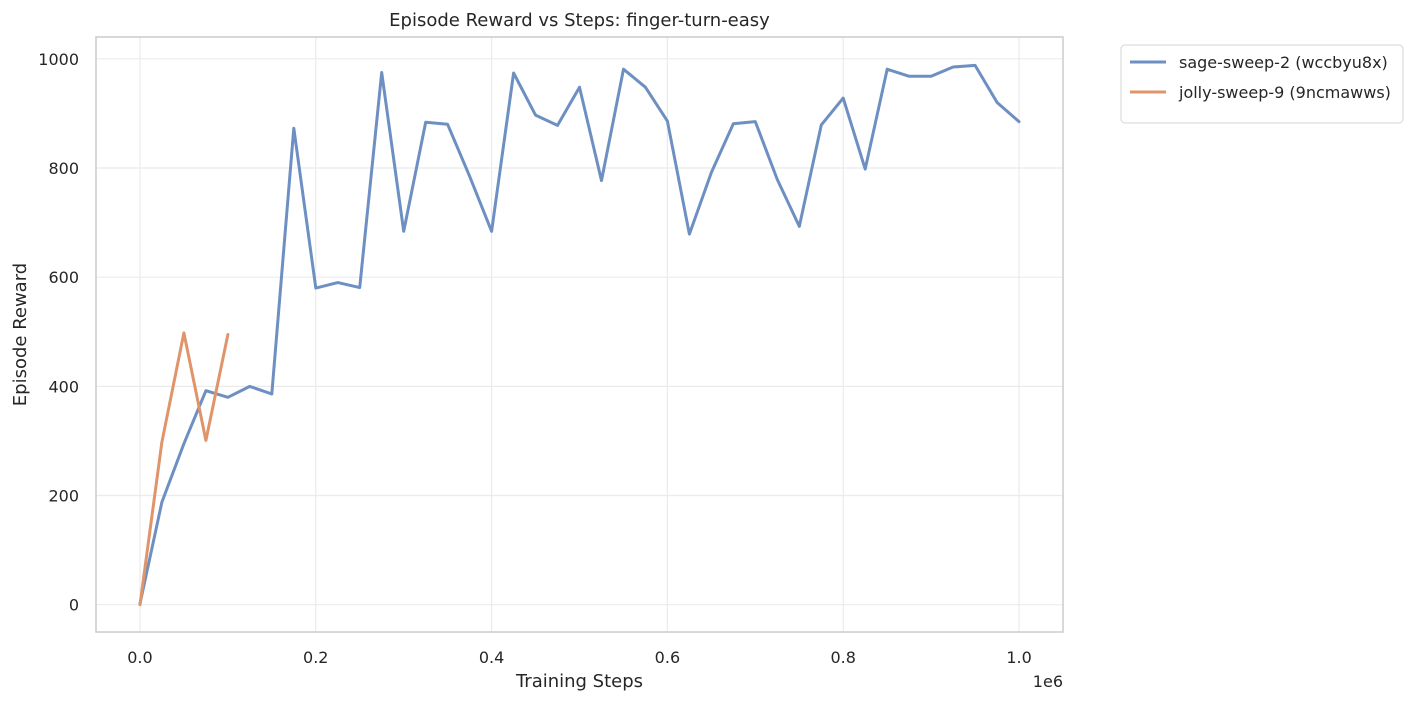 Image resolution: width=1415 pixels, height=703 pixels. Describe the element at coordinates (58, 59) in the screenshot. I see `y-tick-label: 1000` at that location.